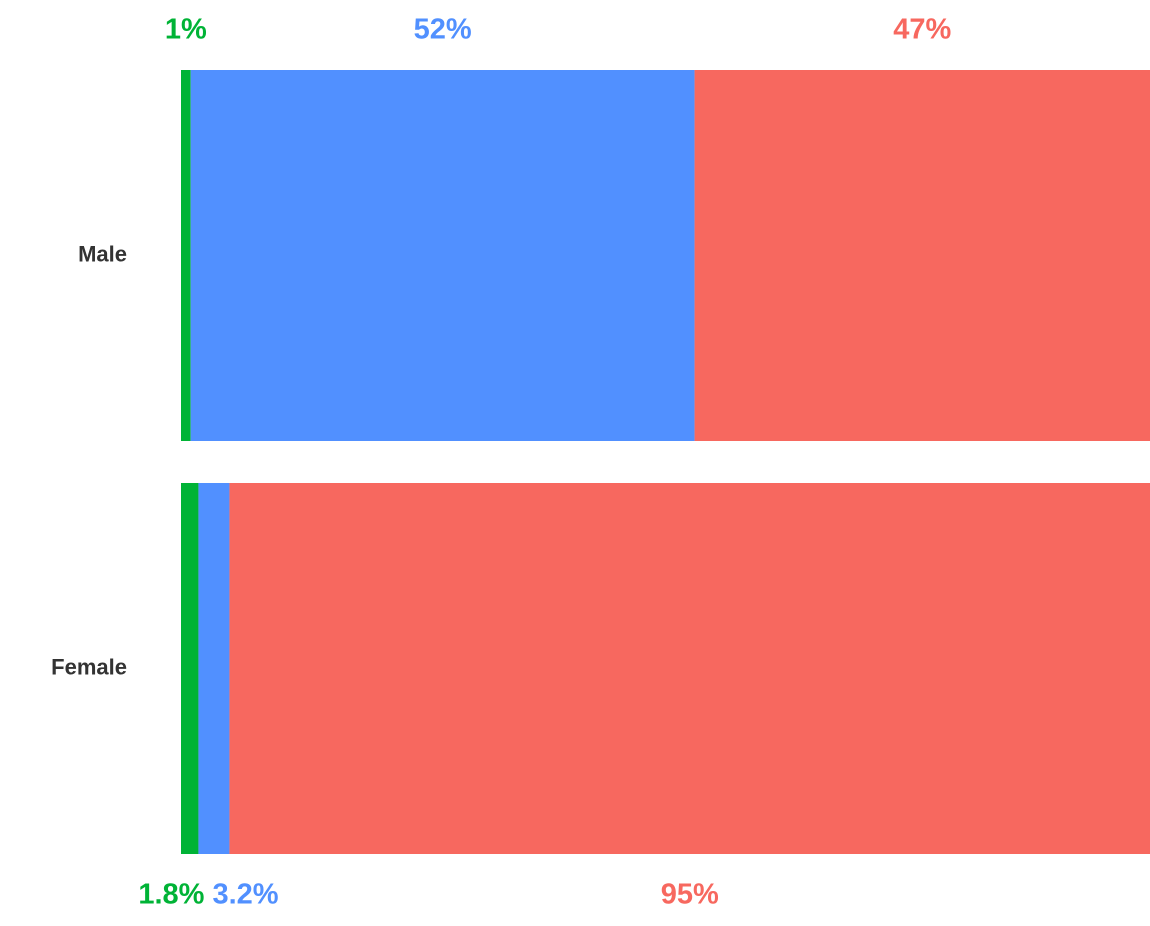 This screenshot has height=926, width=1150. Describe the element at coordinates (922, 30) in the screenshot. I see `value-label: 47%` at that location.